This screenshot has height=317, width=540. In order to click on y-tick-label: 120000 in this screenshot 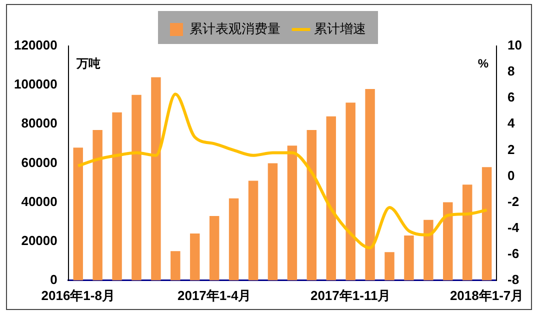, I will do `click(36, 45)`.